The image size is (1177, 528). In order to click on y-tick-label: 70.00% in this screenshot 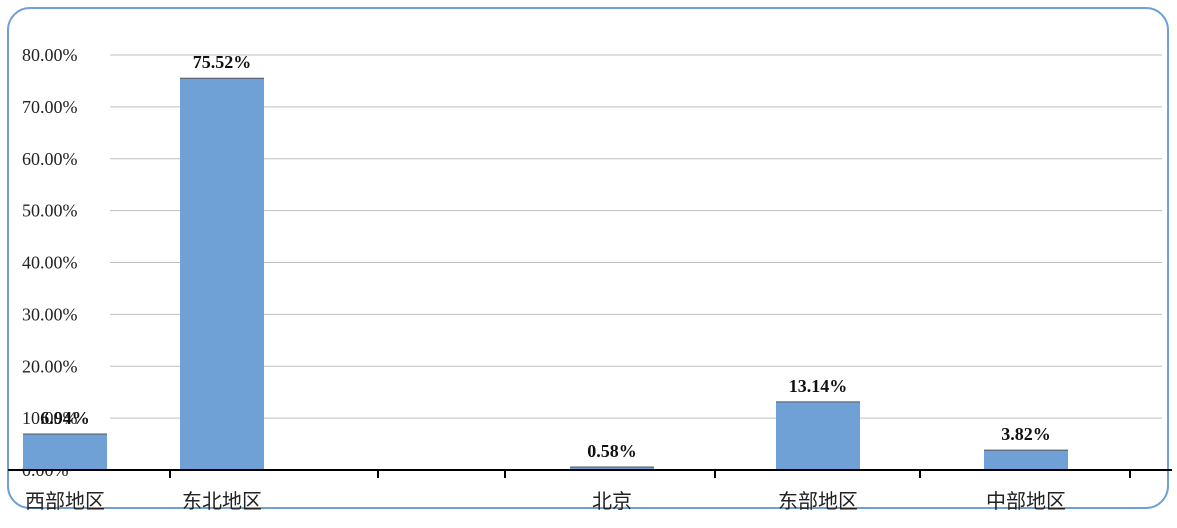, I will do `click(50, 107)`.